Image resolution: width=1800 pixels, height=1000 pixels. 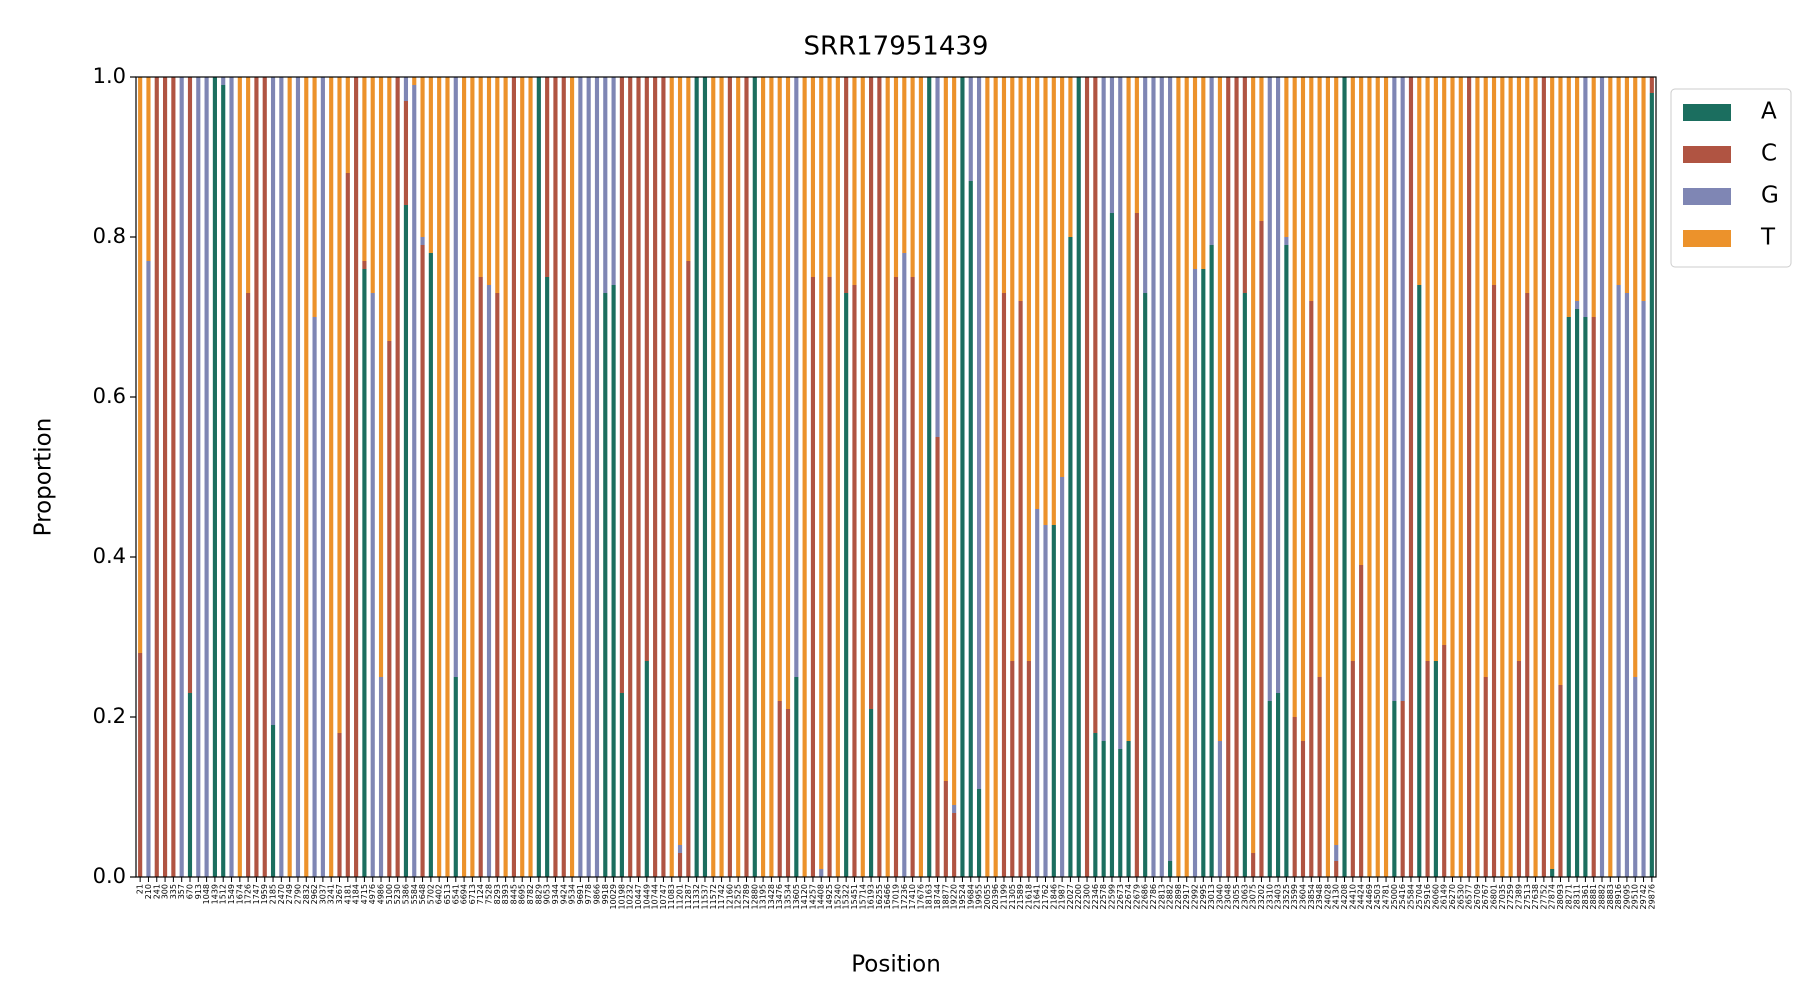 I want to click on y-tick-label: 0.0, so click(x=109, y=876).